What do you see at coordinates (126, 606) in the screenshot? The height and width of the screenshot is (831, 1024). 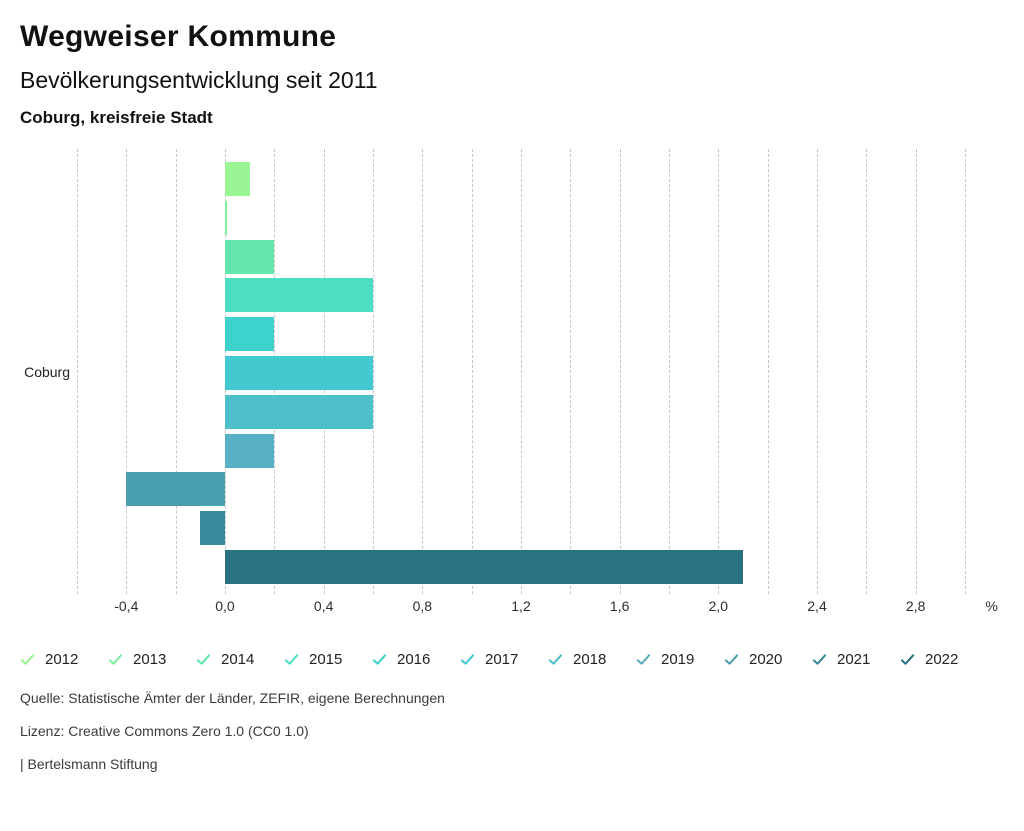 I see `x-tick-label: -0,4` at bounding box center [126, 606].